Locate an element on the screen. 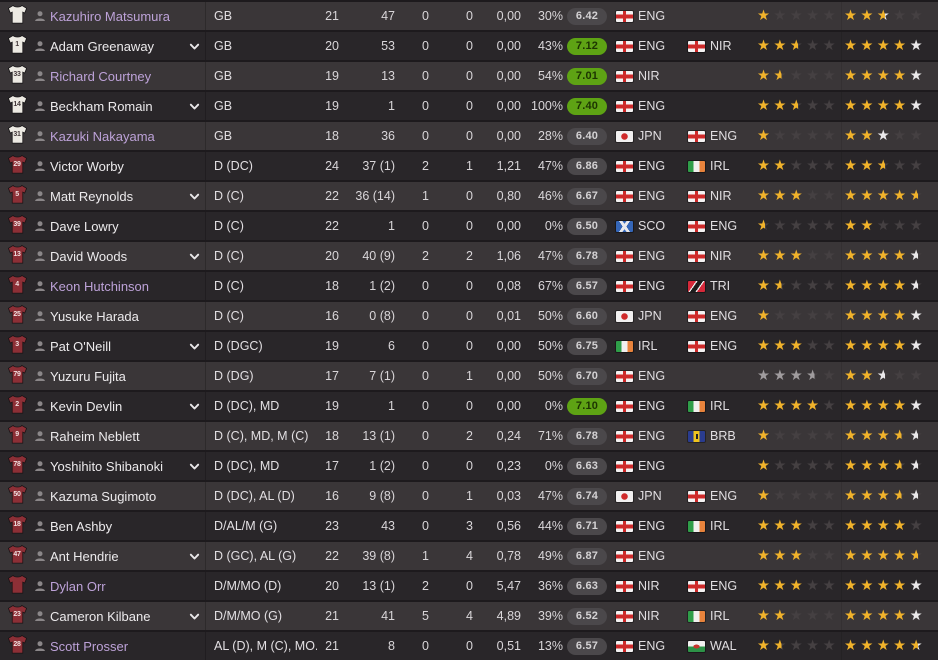  average-rating-badge: 6.50 is located at coordinates (587, 226).